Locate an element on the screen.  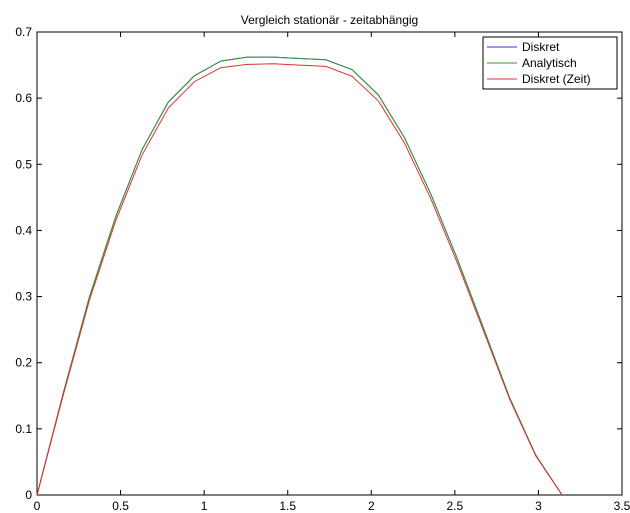
y-tick-label: 0.2 is located at coordinates (23, 363).